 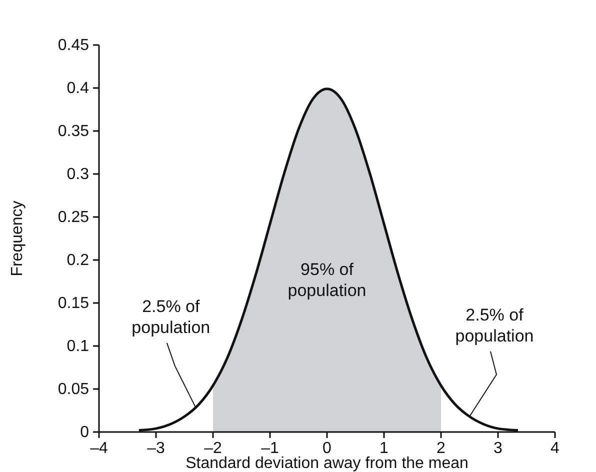 What do you see at coordinates (74, 217) in the screenshot?
I see `y-tick-label: 0.25` at bounding box center [74, 217].